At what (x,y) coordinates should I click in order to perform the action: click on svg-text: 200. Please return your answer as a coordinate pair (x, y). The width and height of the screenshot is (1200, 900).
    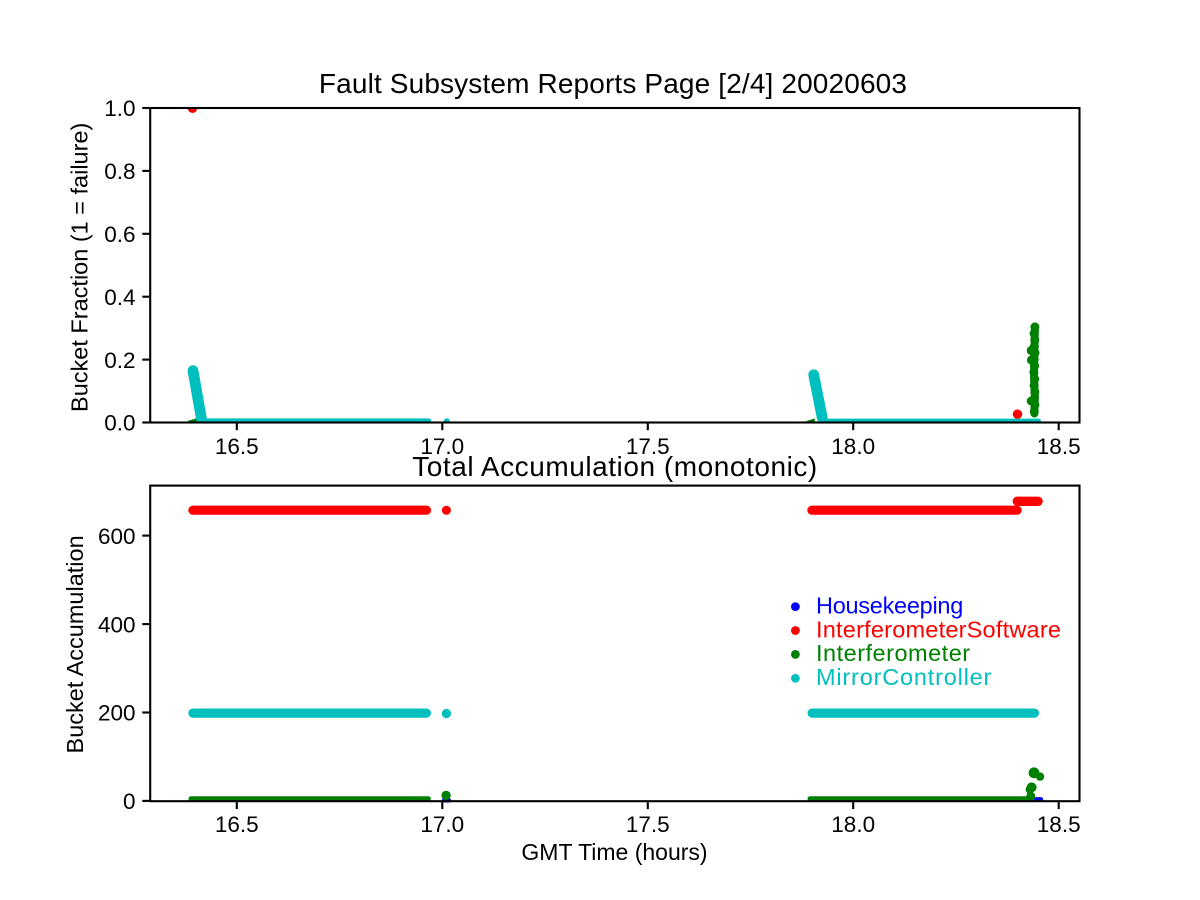
    Looking at the image, I should click on (117, 713).